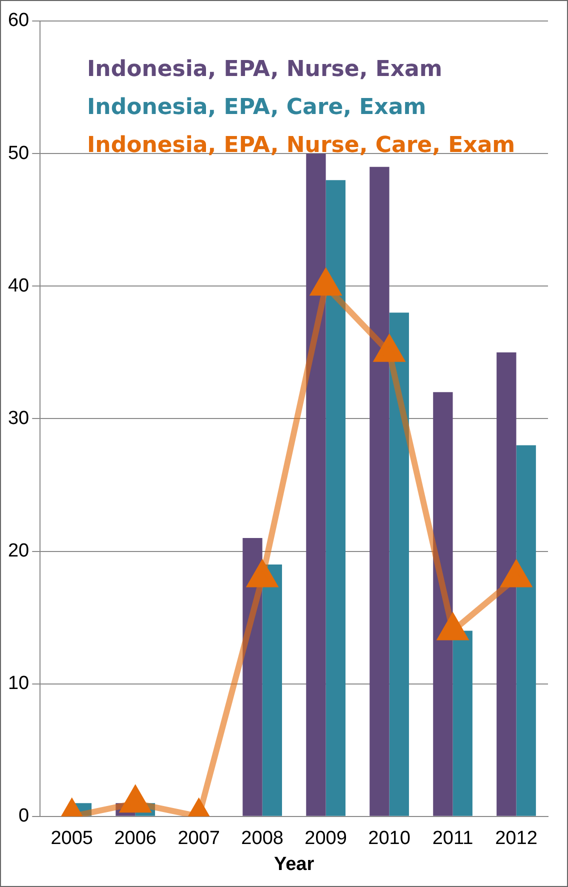 This screenshot has width=568, height=887. Describe the element at coordinates (516, 839) in the screenshot. I see `x-tick-label: 2012` at that location.